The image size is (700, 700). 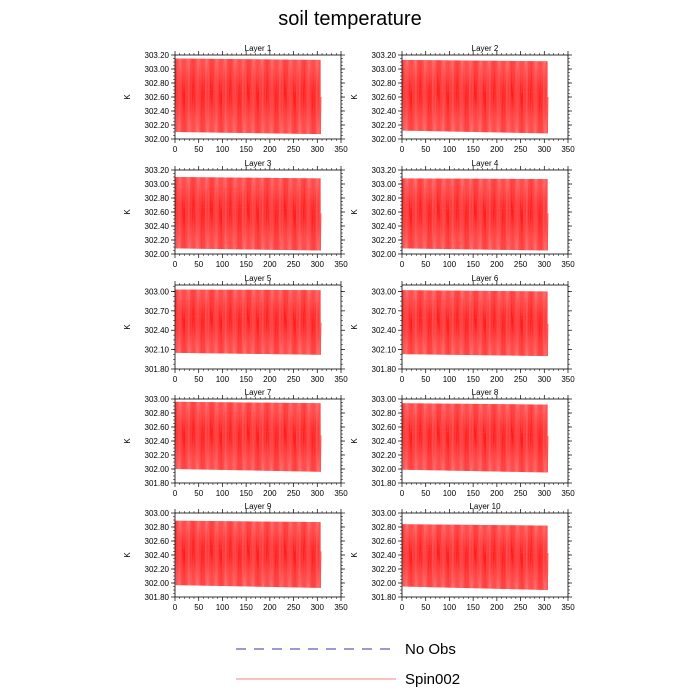 What do you see at coordinates (384, 311) in the screenshot?
I see `y-tick-label: 302.70` at bounding box center [384, 311].